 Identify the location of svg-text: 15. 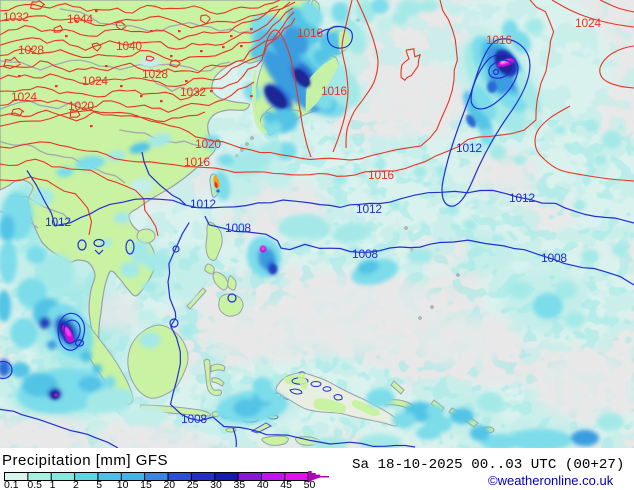
(146, 484).